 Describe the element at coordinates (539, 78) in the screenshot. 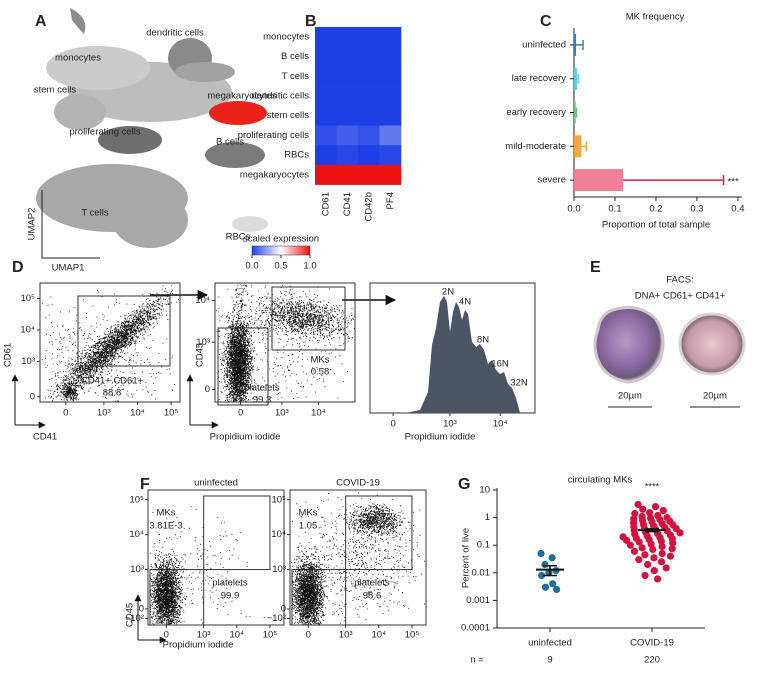

I see `y-tick-label: late recovery` at that location.